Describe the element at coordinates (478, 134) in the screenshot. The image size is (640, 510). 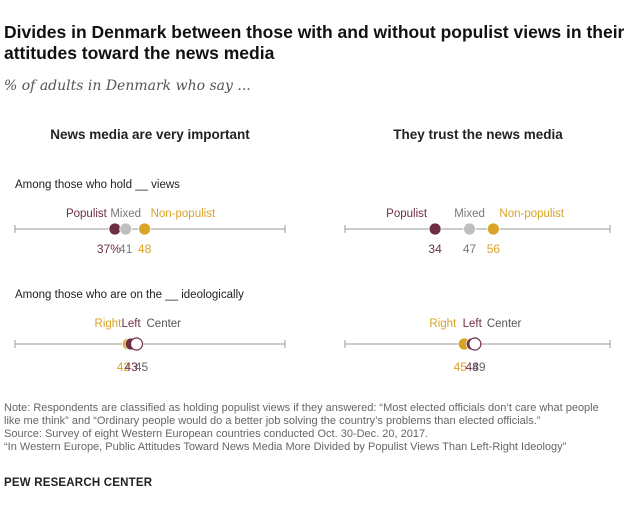
I see `panel-title: They trust the news media` at that location.